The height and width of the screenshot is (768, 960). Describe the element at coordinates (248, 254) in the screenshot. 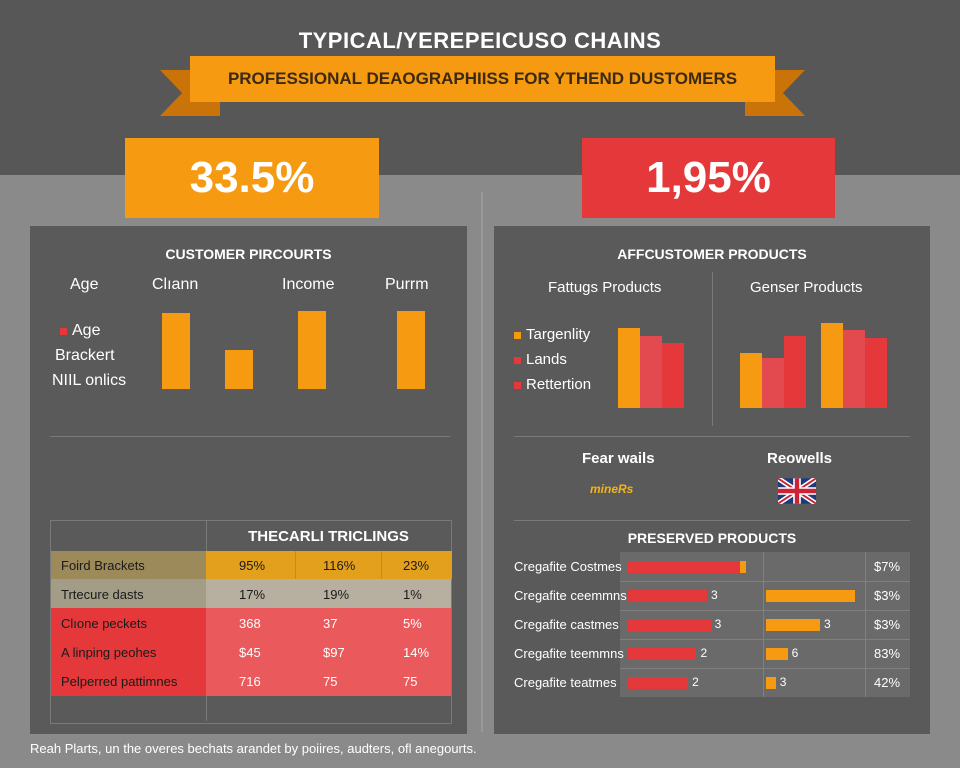

I see `left-panel-title: CUSTOMER PIRCOURTS` at that location.